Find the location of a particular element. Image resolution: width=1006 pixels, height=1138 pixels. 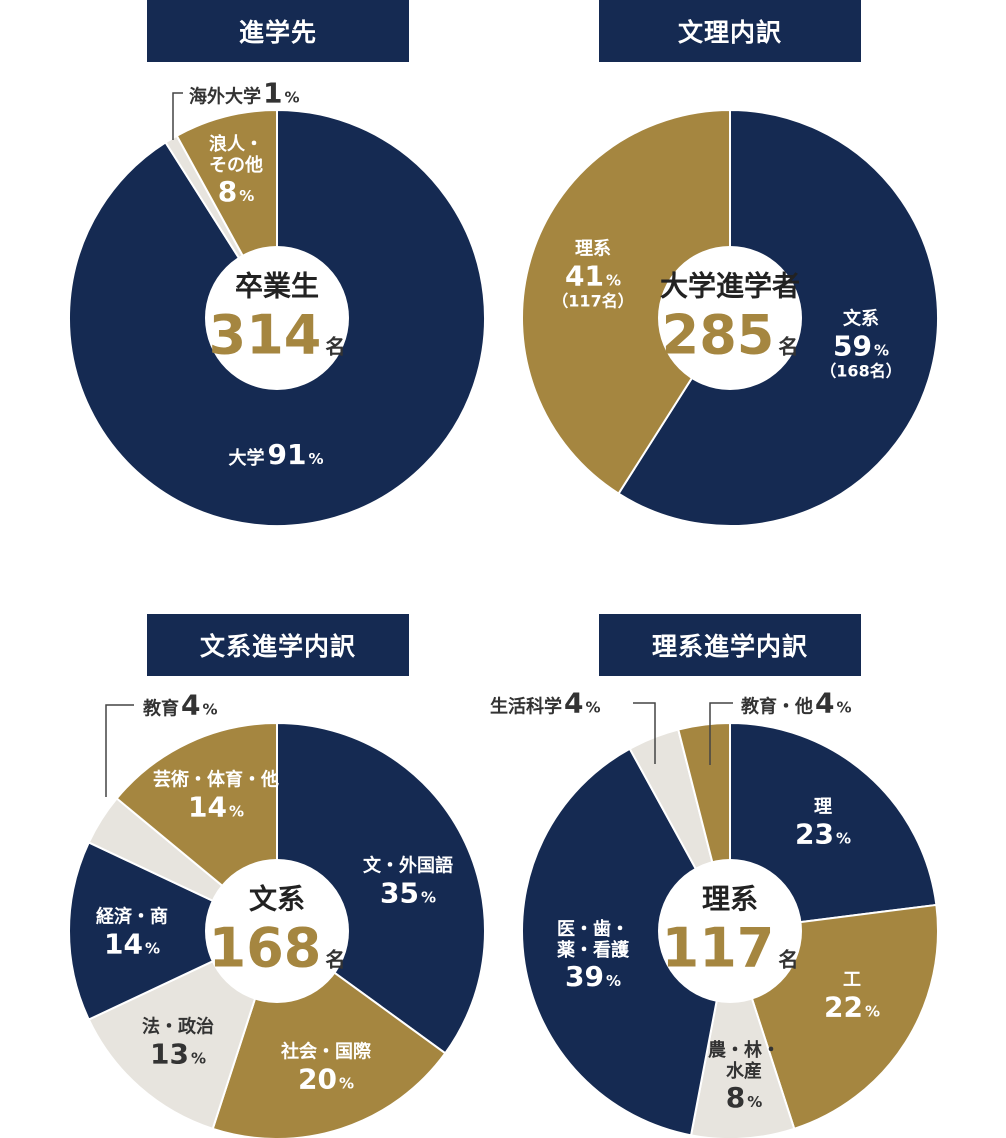

slice-label-education-other: 教育・他4% is located at coordinates (796, 703).